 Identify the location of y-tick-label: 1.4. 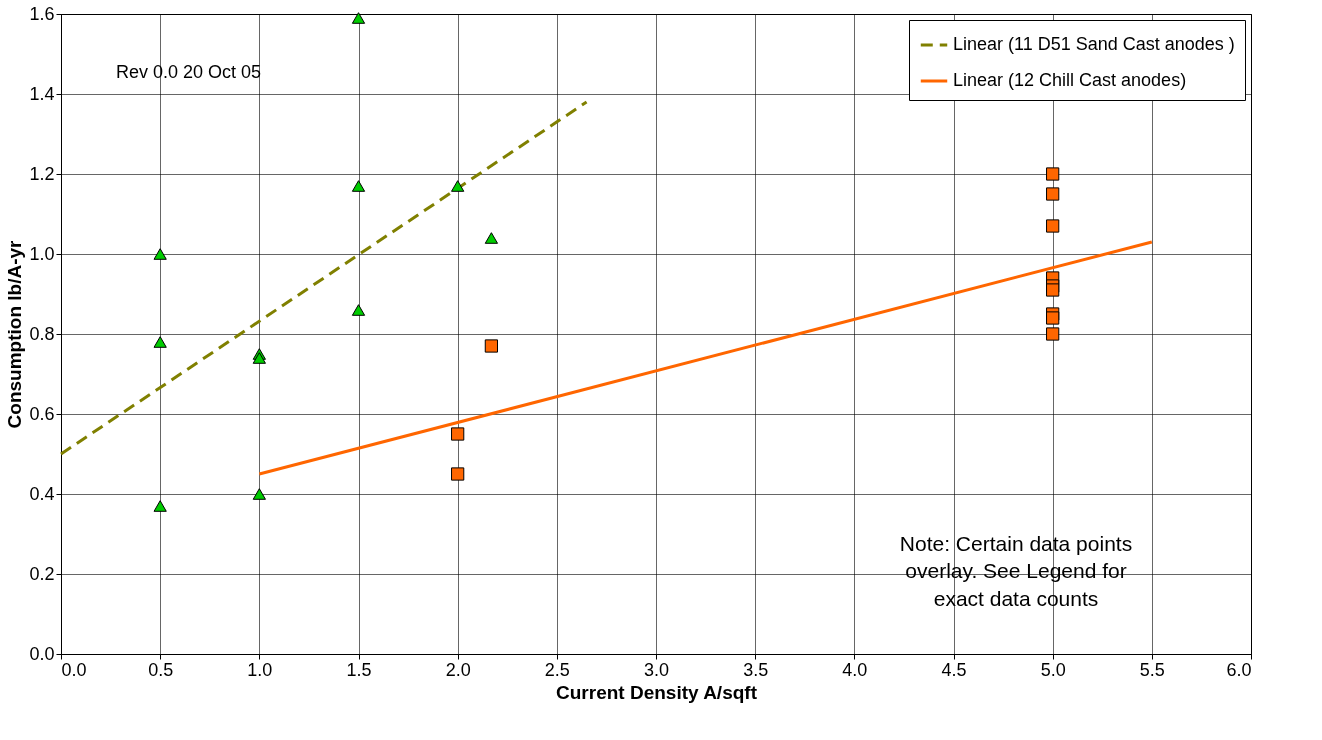
(42, 93).